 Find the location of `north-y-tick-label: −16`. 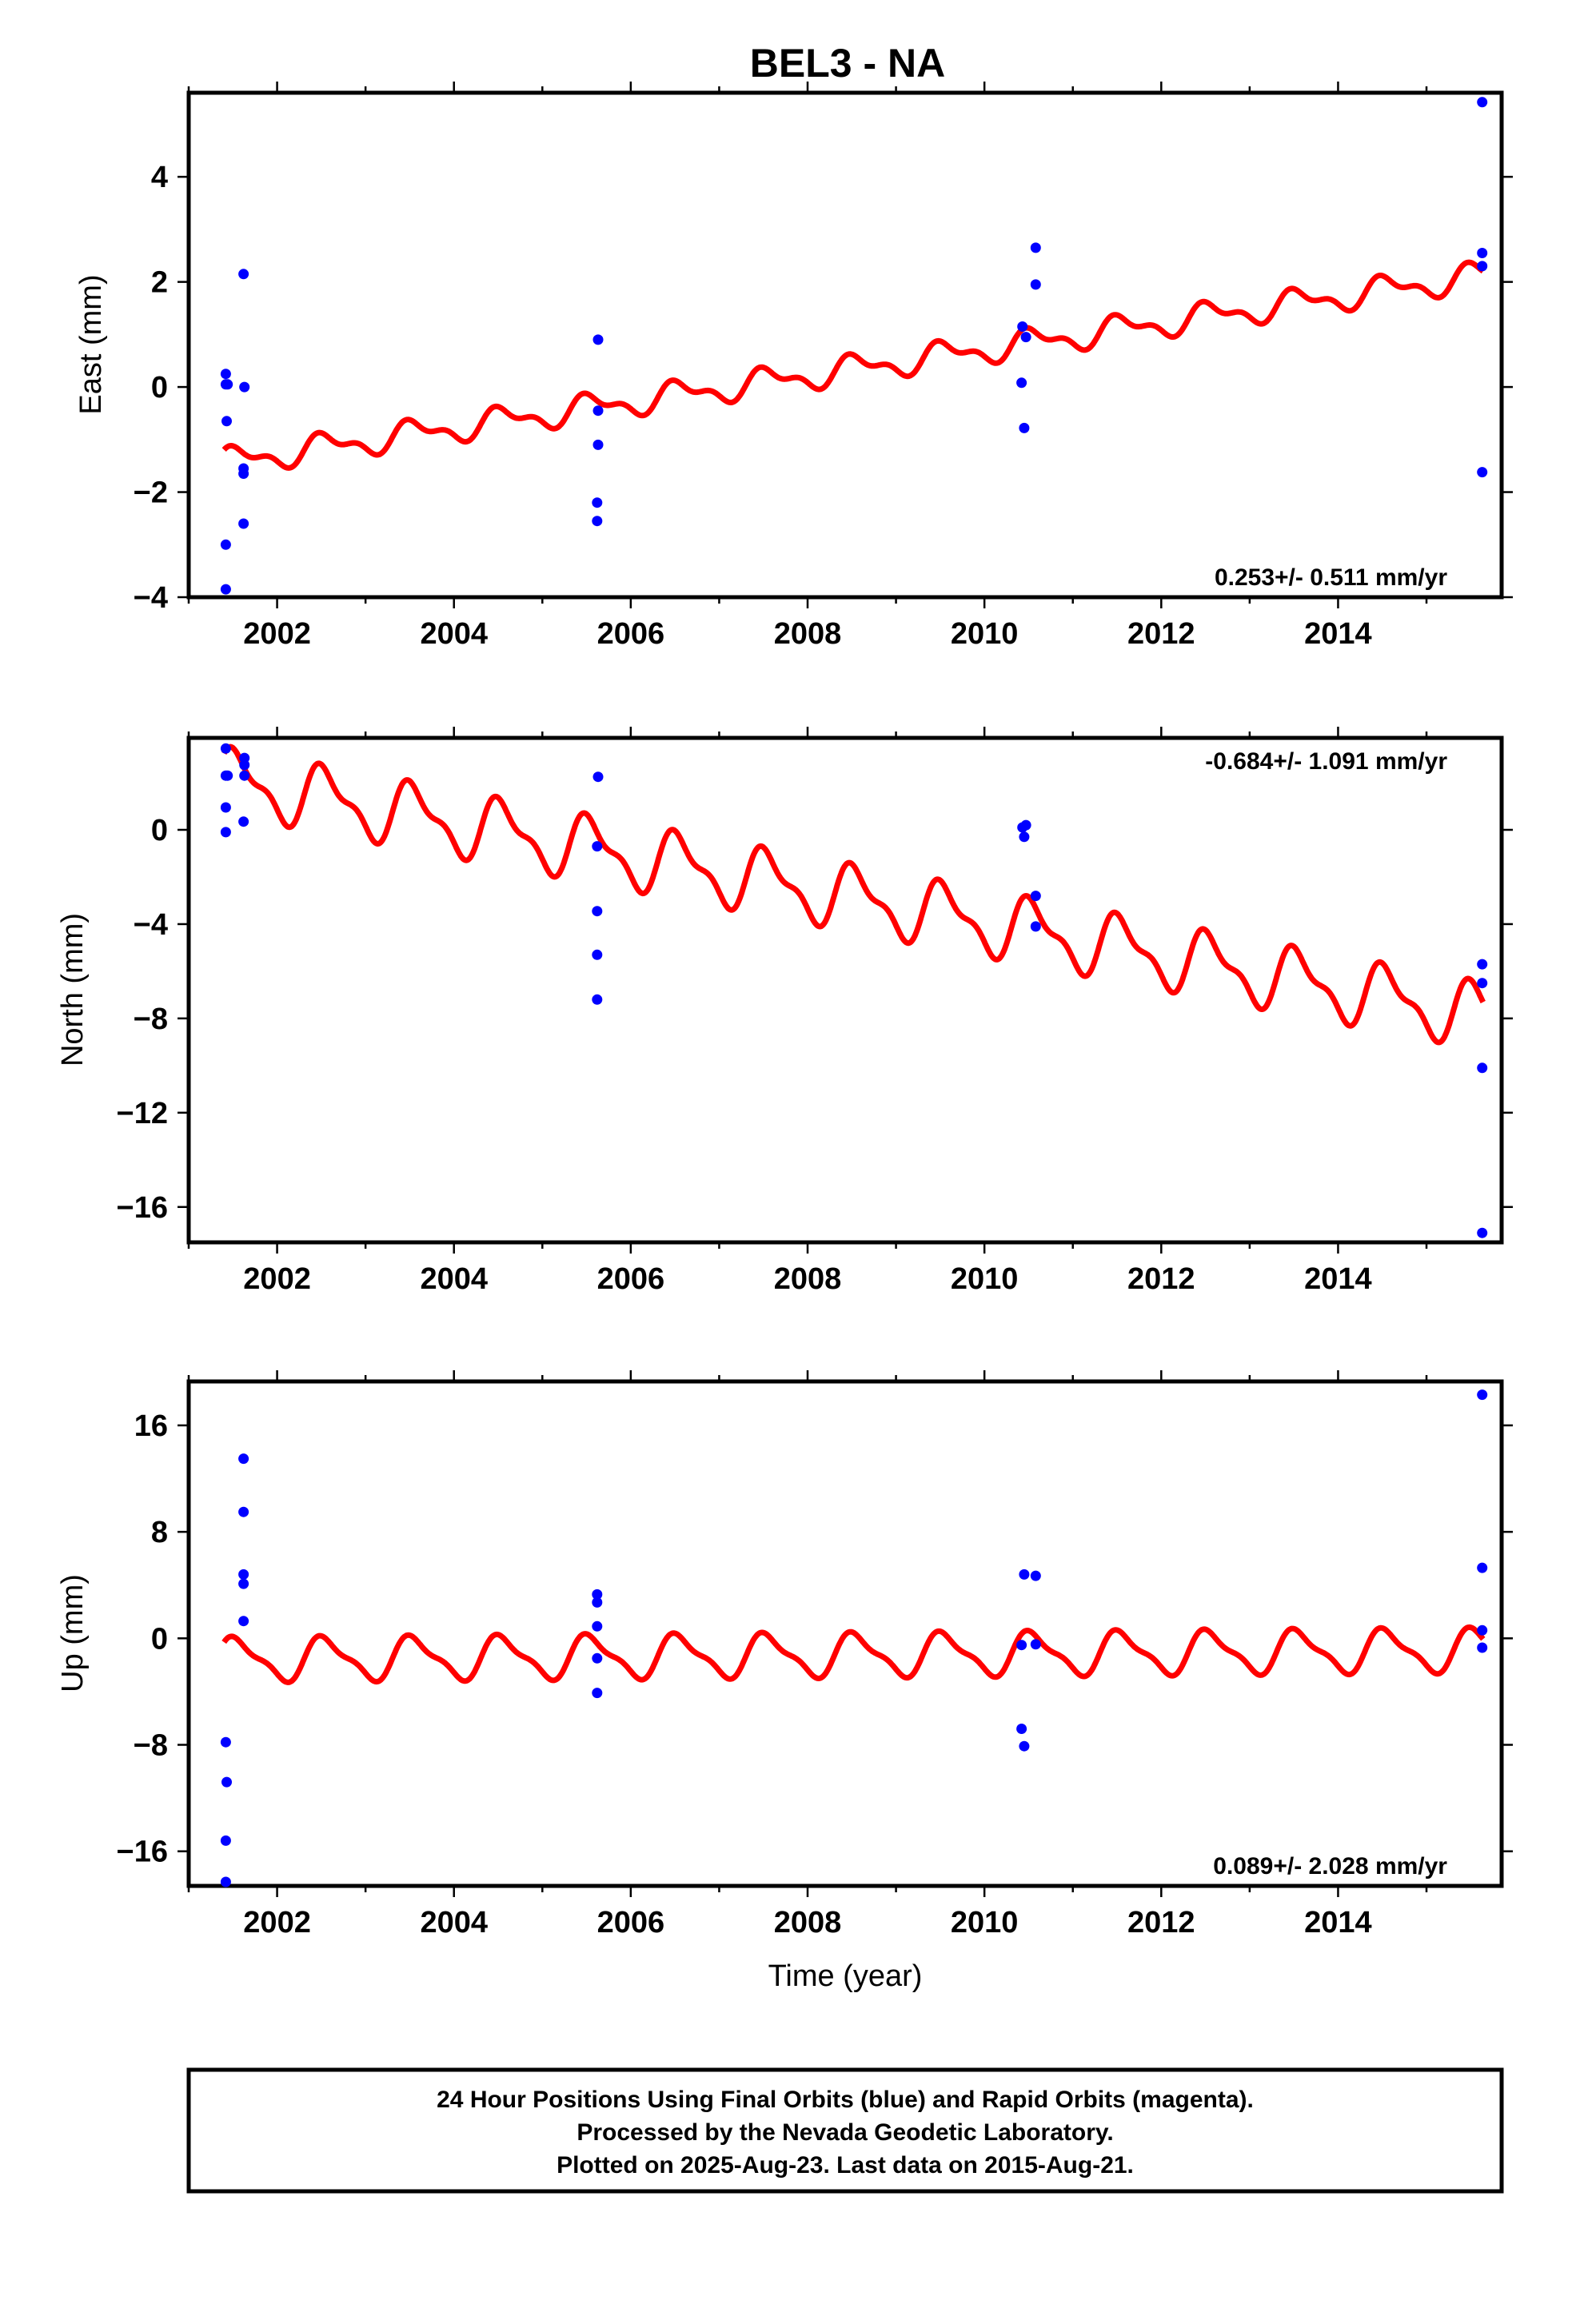

north-y-tick-label: −16 is located at coordinates (143, 1208).